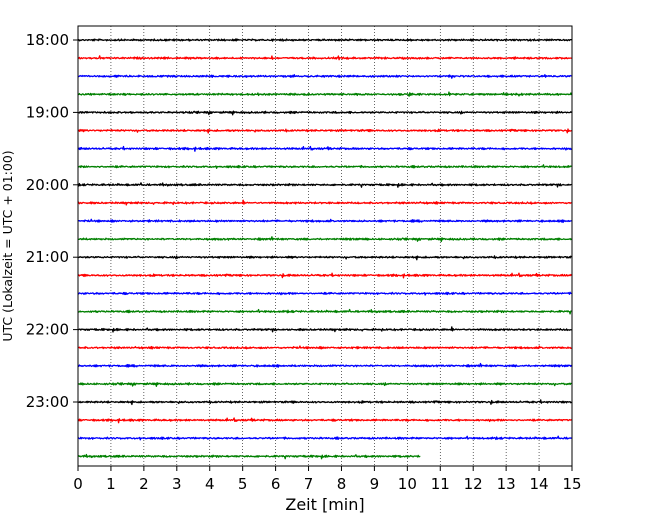 Image resolution: width=650 pixels, height=520 pixels. I want to click on x-tick-label: 13, so click(506, 484).